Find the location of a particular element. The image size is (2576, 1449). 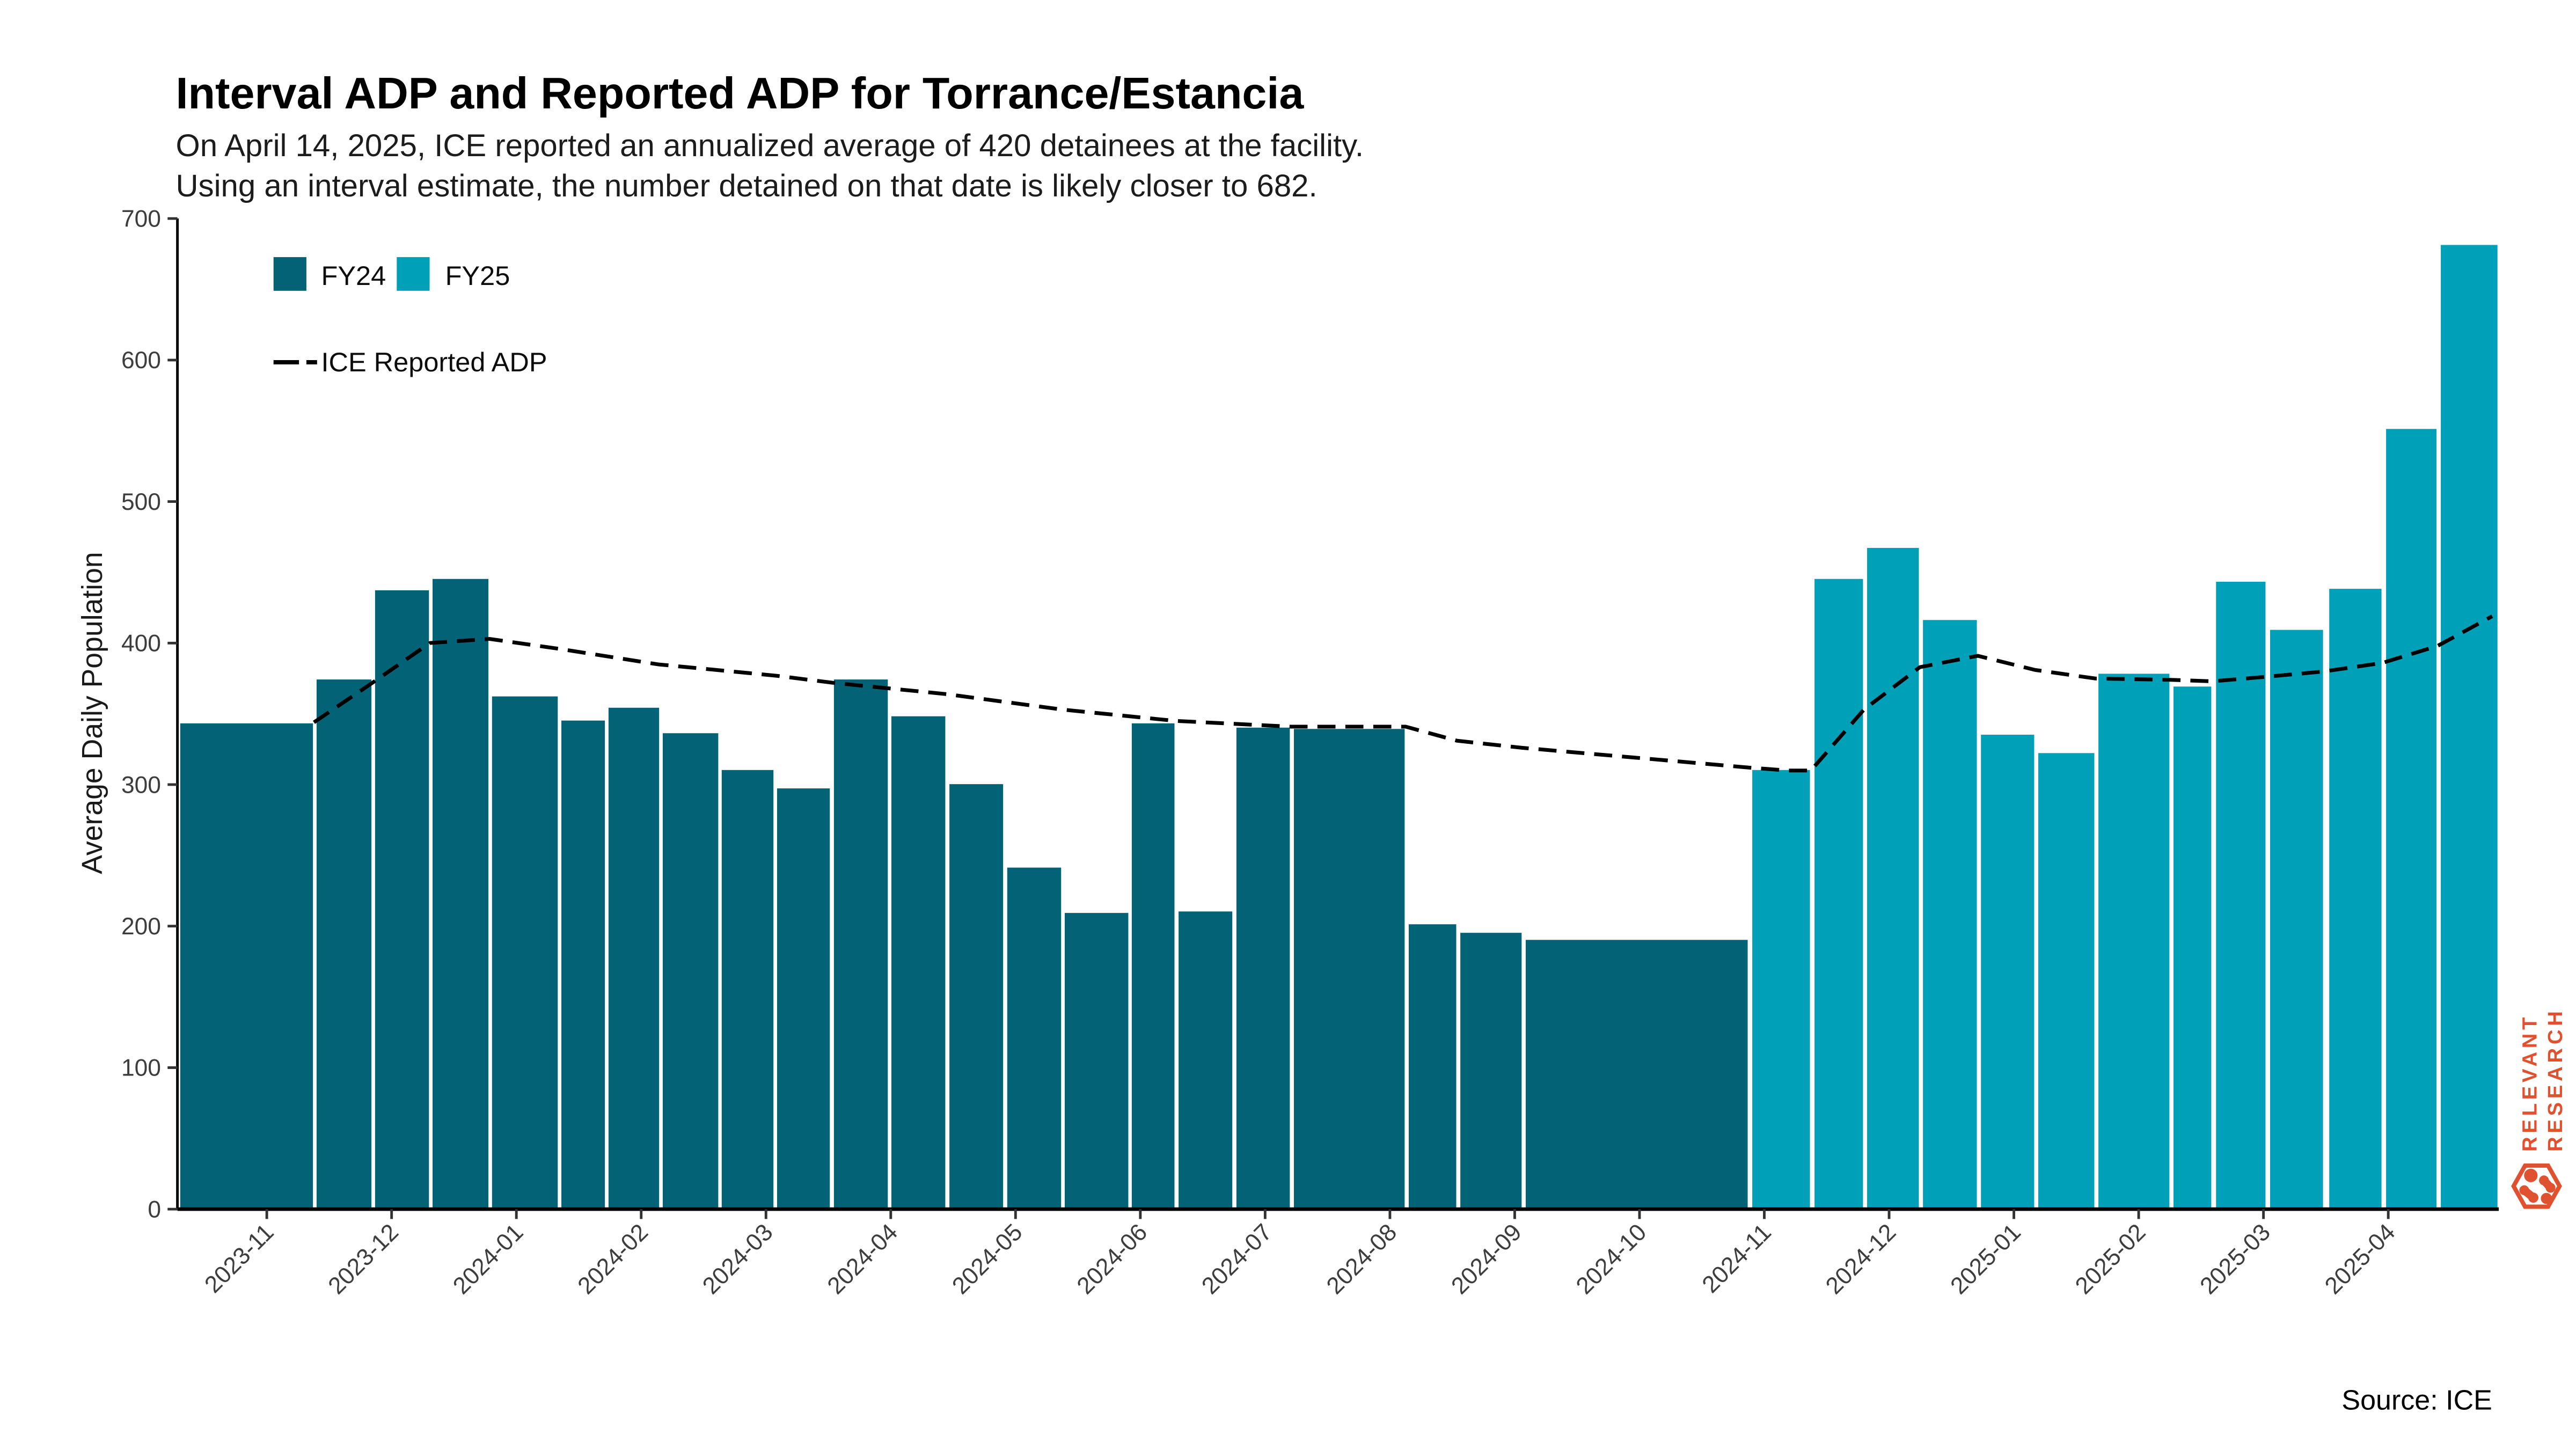

x-tick-label: 2024-04 is located at coordinates (862, 1259).